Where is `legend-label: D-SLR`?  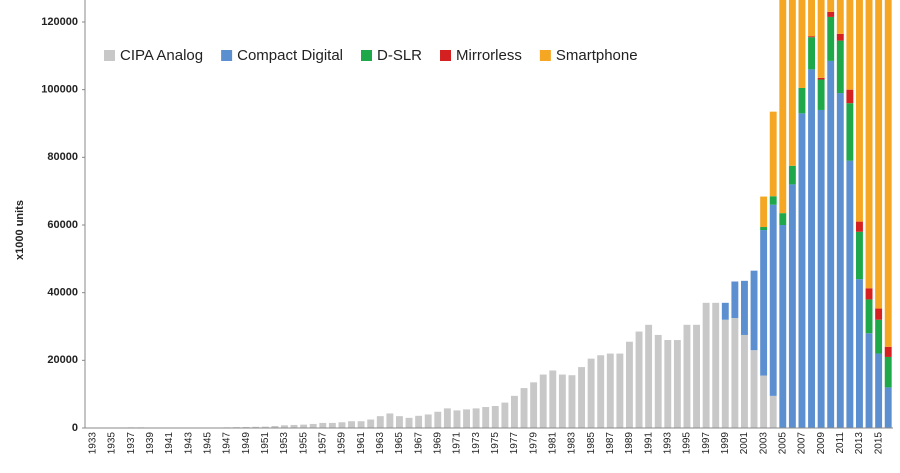 legend-label: D-SLR is located at coordinates (399, 55).